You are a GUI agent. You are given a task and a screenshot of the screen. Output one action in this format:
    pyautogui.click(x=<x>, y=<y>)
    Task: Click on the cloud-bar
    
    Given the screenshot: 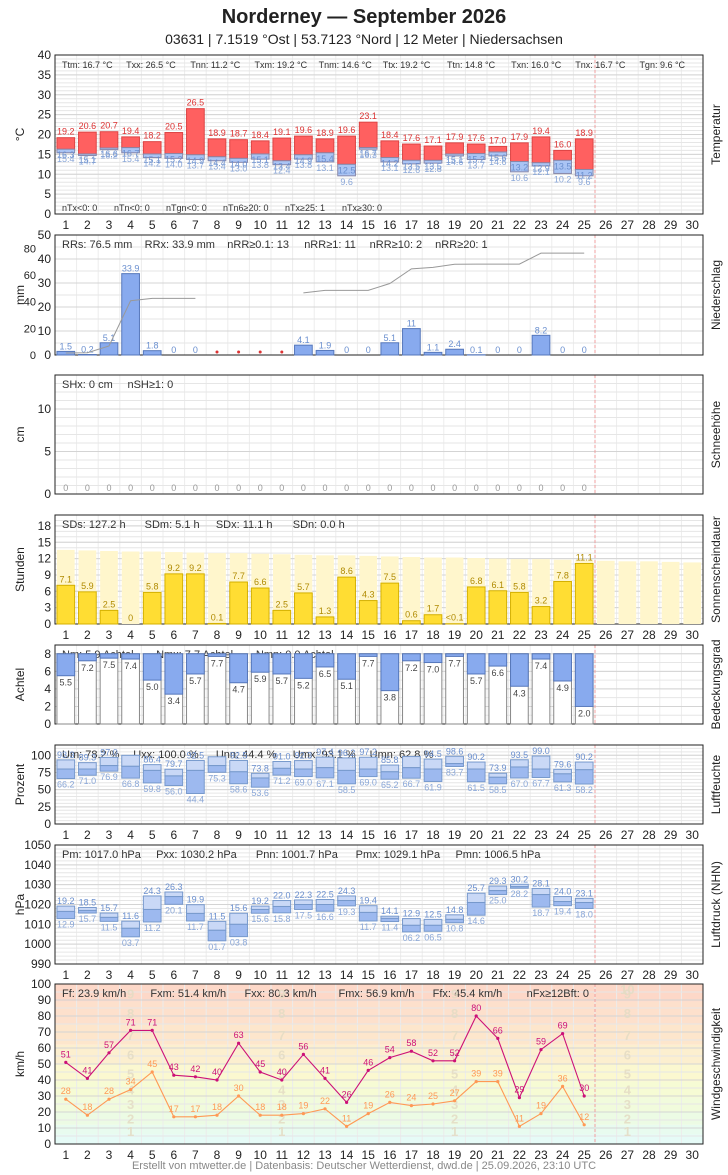 What is the action you would take?
    pyautogui.click(x=109, y=656)
    